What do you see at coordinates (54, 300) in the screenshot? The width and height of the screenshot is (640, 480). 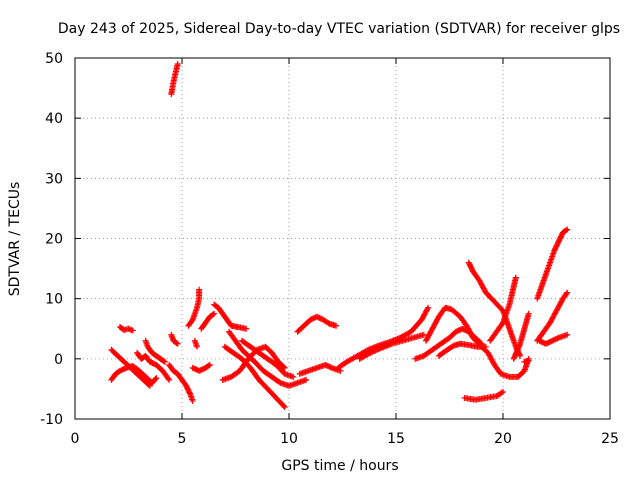 I see `y-tick-label: 10` at bounding box center [54, 300].